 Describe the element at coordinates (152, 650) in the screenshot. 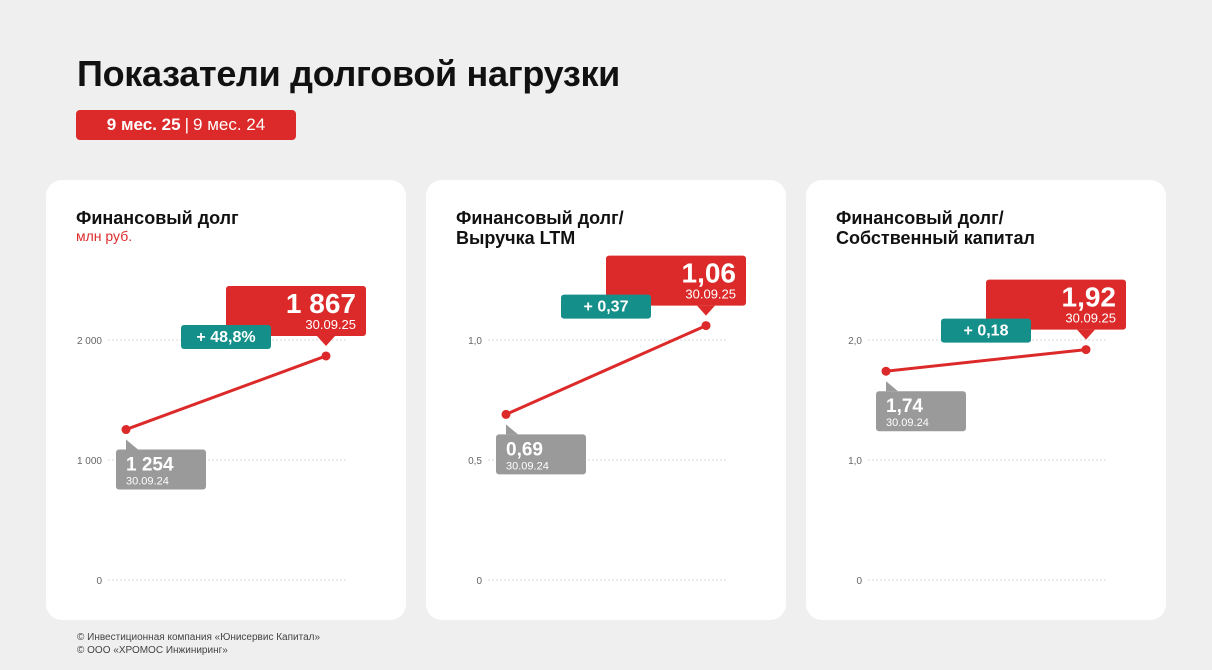

I see `footer-line: © ООО «ХРОМОС Инжиниринг»` at that location.